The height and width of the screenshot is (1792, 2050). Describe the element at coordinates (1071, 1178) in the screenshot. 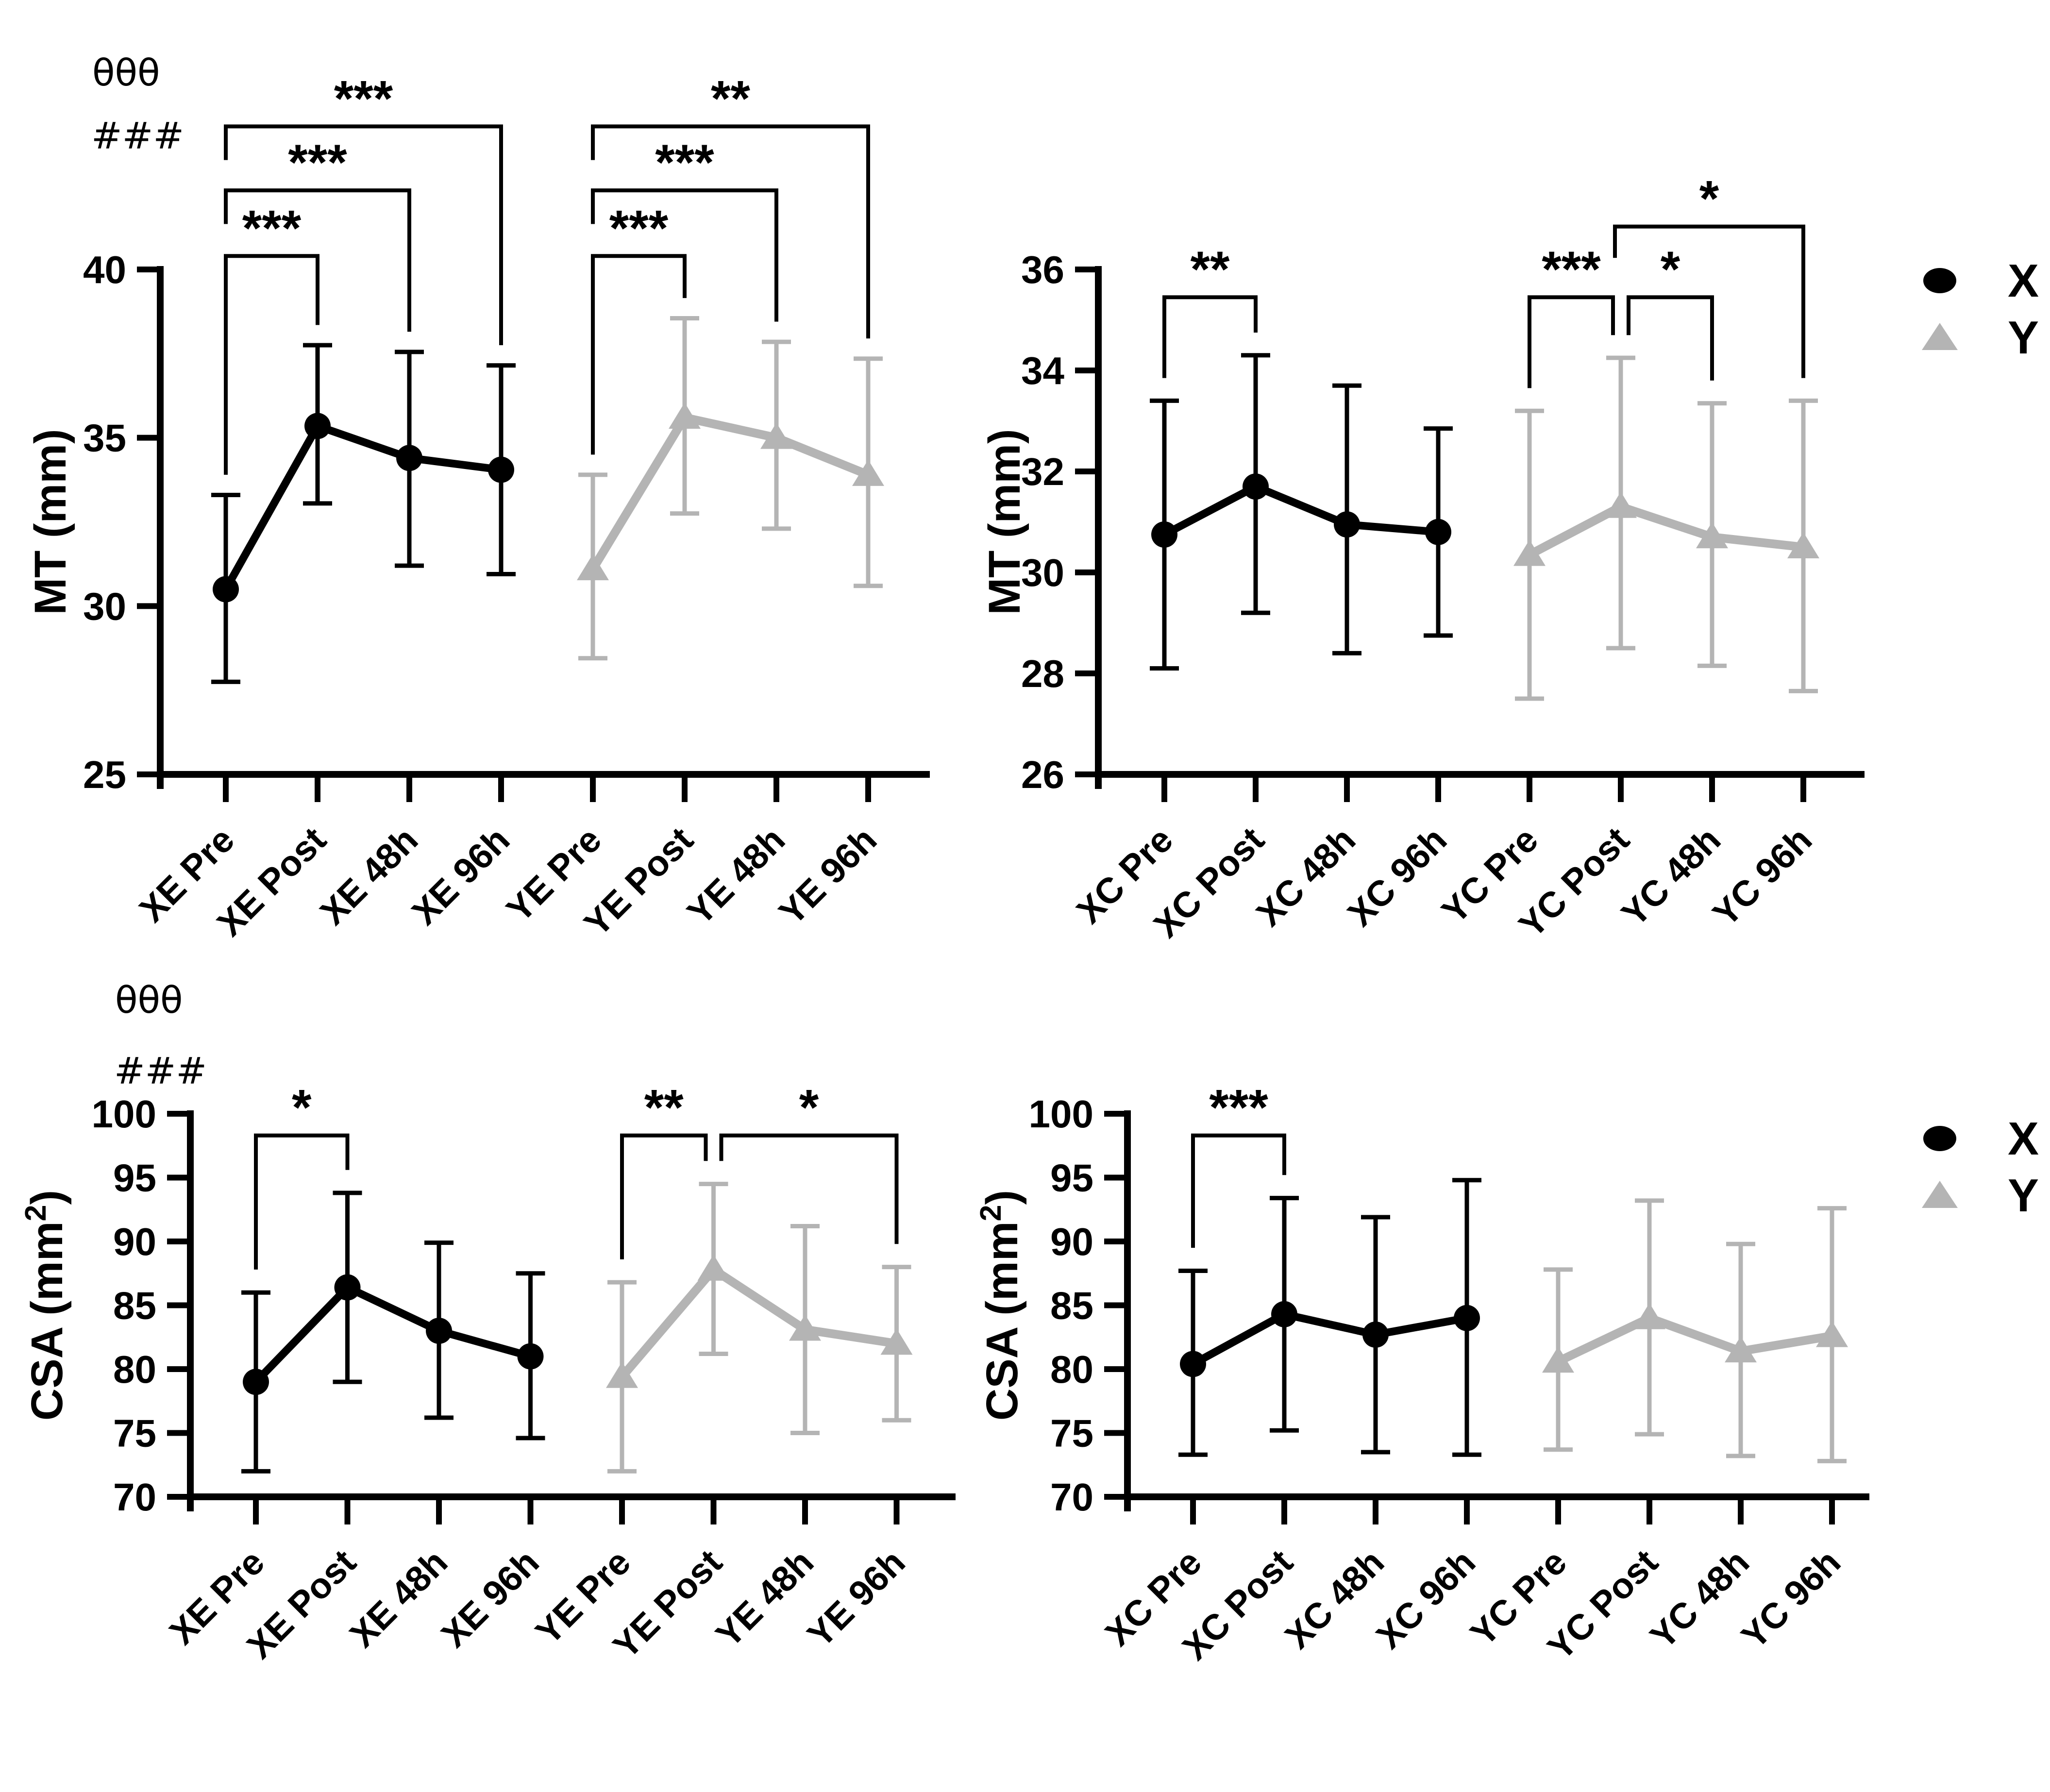

I see `y-tick-label: 95` at that location.